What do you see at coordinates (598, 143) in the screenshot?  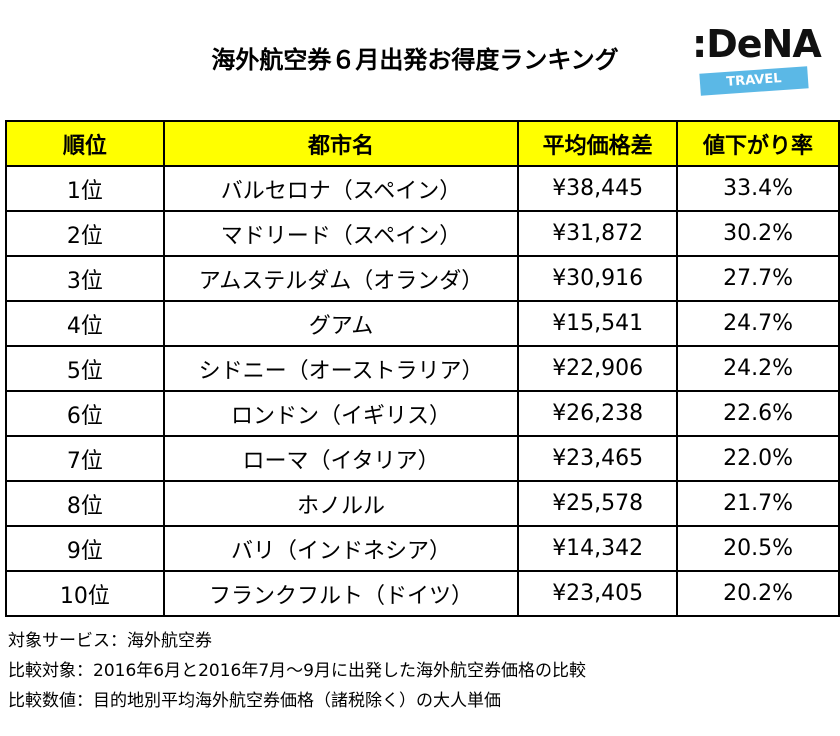 I see `column-header: 平均価格差` at bounding box center [598, 143].